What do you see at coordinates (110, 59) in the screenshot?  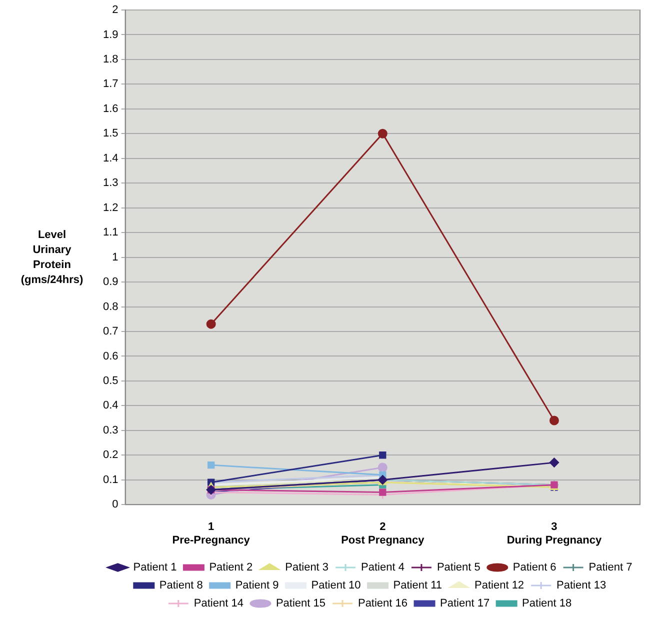 I see `y-tick-label: 1.8` at bounding box center [110, 59].